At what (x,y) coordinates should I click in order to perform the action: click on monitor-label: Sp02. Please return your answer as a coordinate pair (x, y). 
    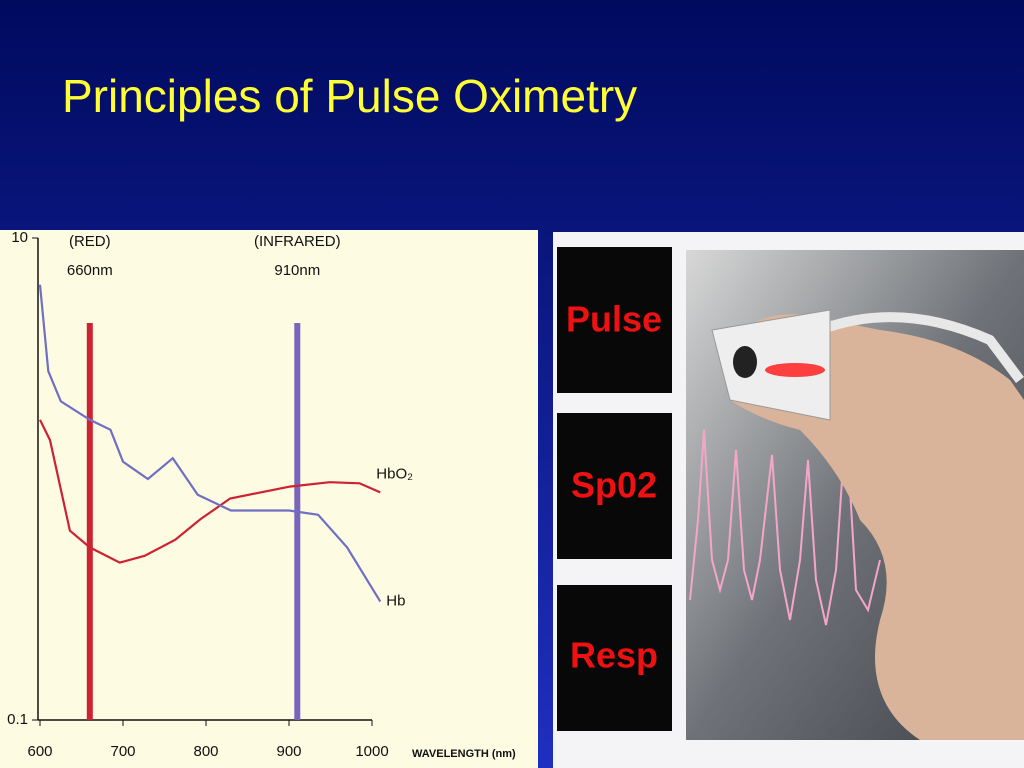
    Looking at the image, I should click on (614, 485).